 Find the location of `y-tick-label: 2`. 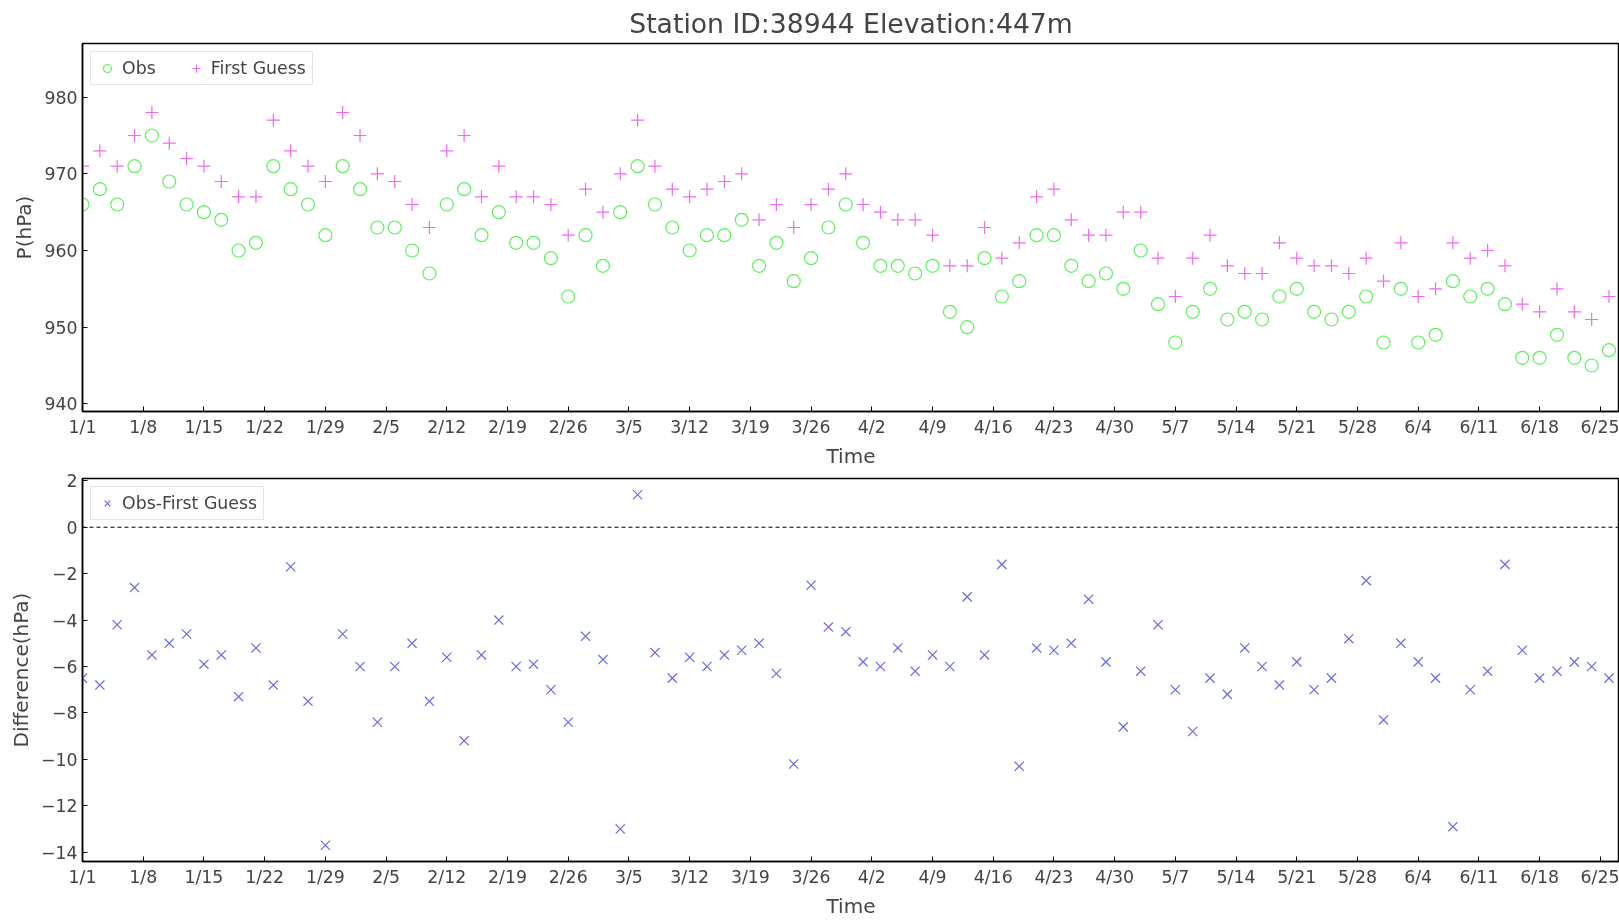

y-tick-label: 2 is located at coordinates (72, 481).